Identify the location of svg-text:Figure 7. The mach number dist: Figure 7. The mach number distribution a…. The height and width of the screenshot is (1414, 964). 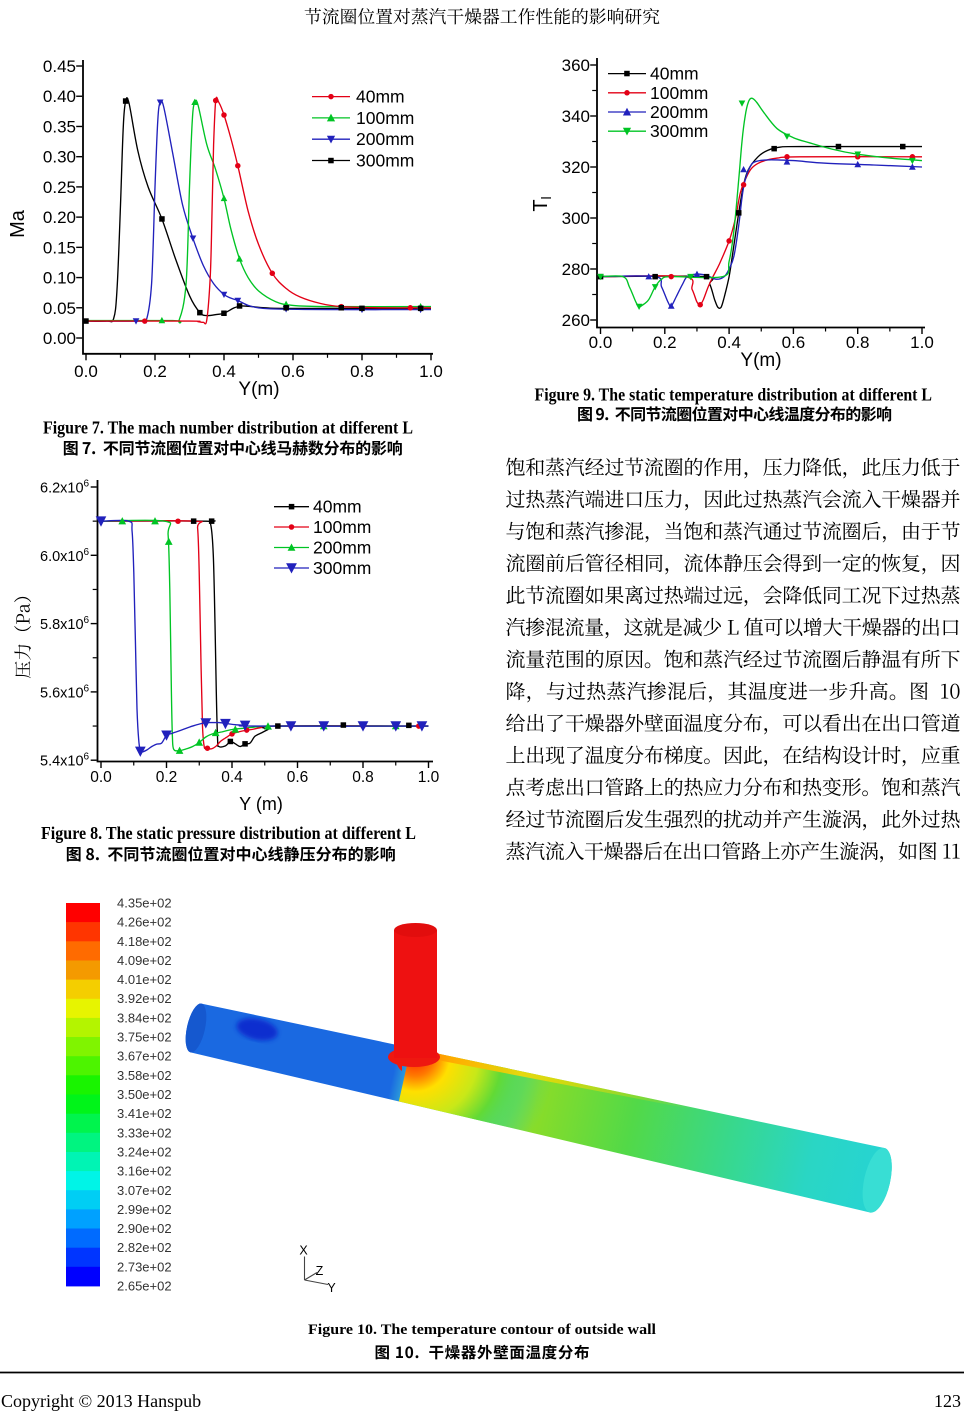
(228, 428).